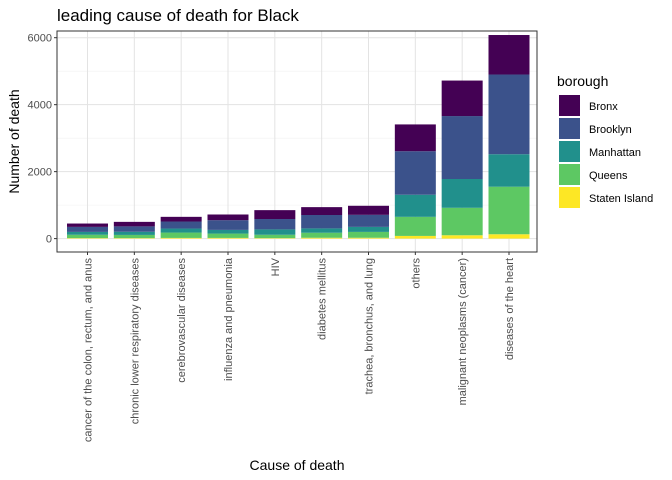  What do you see at coordinates (14, 141) in the screenshot?
I see `y-axis-title: Number of death` at bounding box center [14, 141].